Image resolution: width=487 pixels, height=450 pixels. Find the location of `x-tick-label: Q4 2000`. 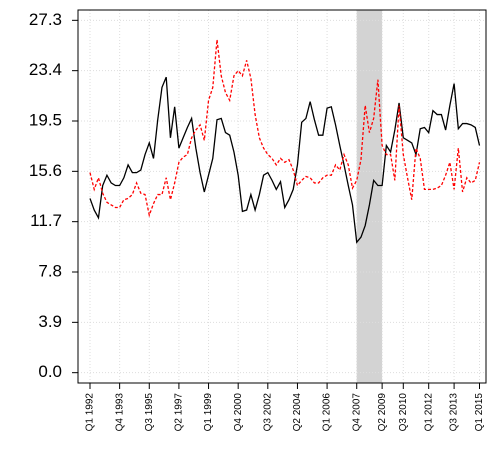

x-tick-label: Q4 2000 is located at coordinates (238, 412).